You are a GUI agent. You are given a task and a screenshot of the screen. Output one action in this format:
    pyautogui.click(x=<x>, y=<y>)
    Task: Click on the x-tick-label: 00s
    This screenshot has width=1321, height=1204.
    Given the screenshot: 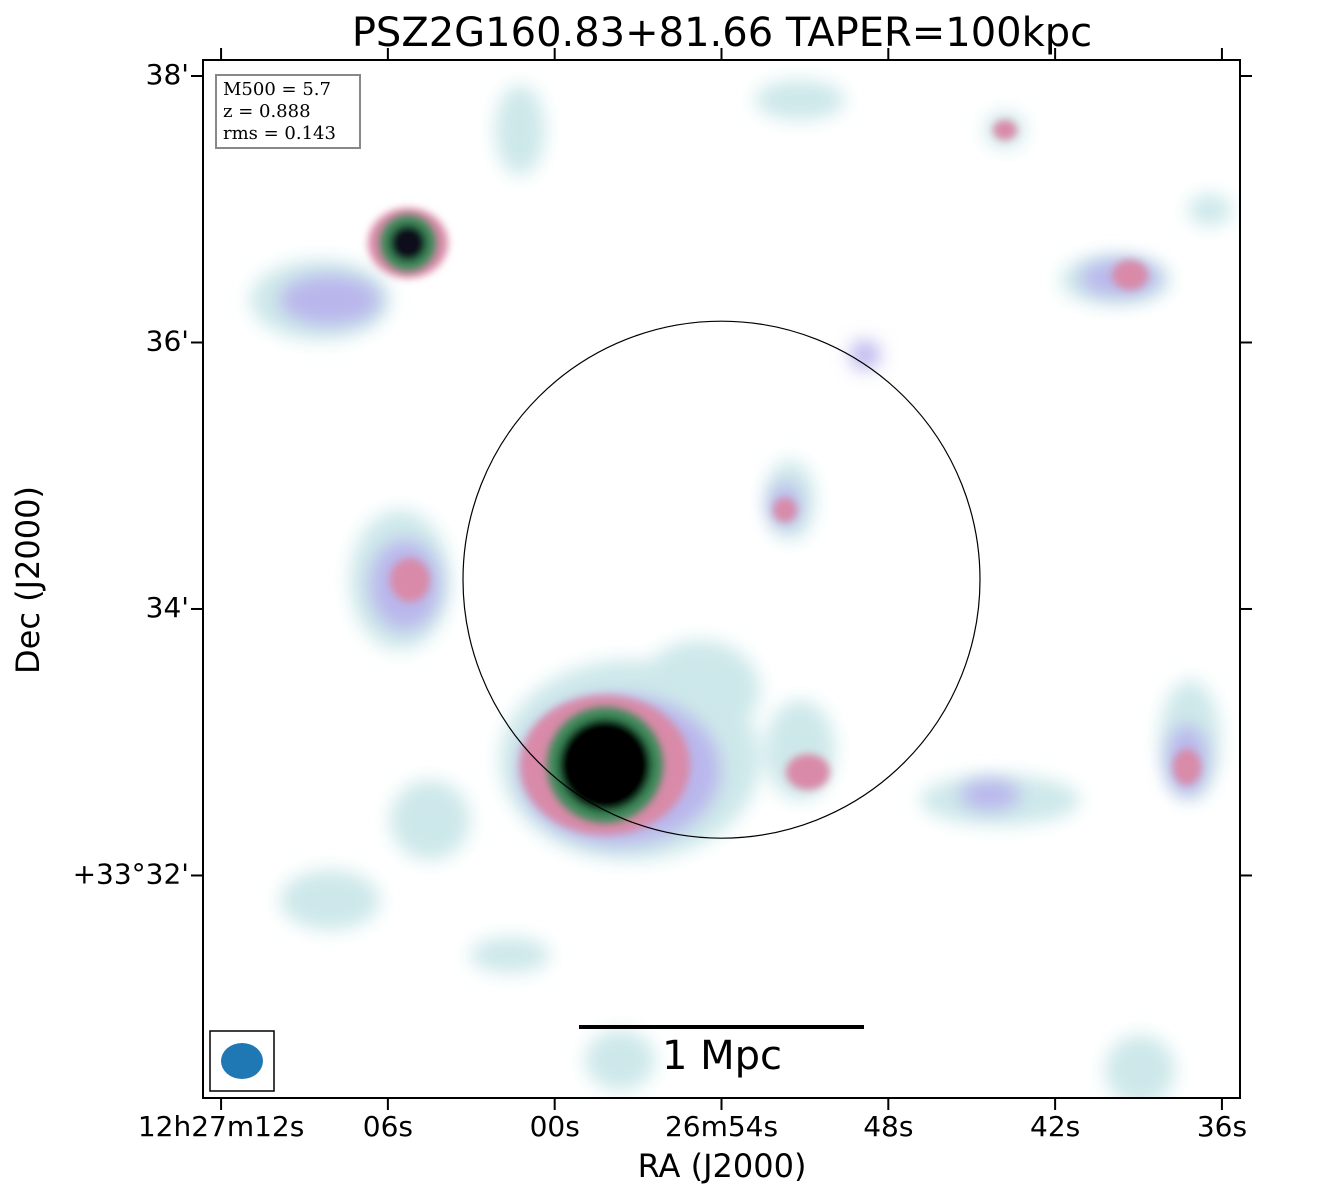 What is the action you would take?
    pyautogui.click(x=555, y=1126)
    